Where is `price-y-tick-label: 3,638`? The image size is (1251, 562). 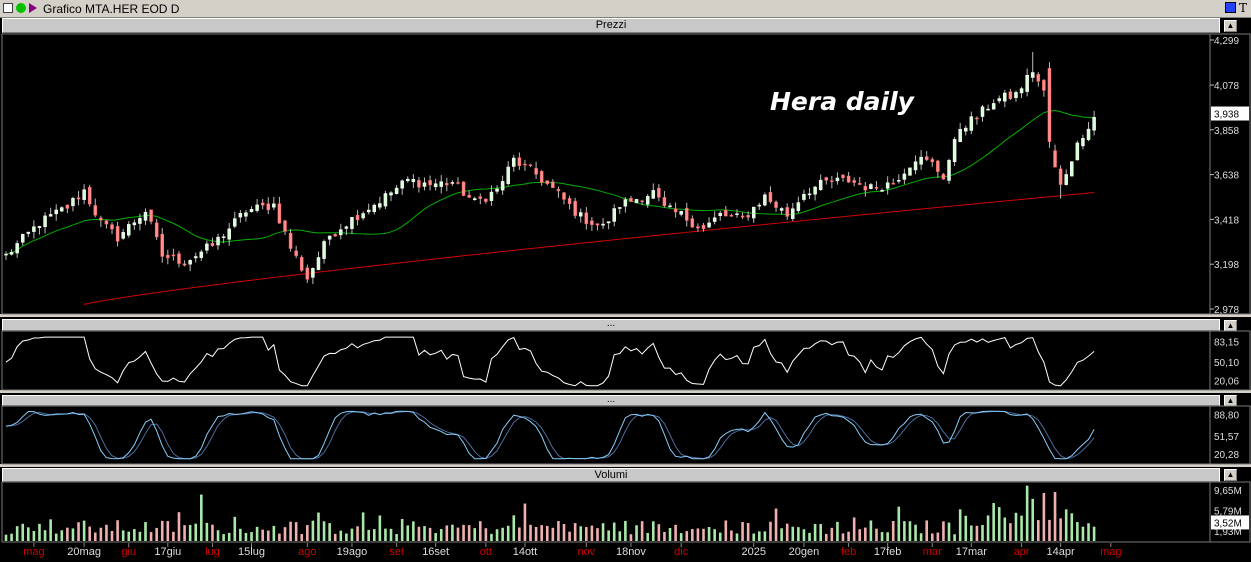
price-y-tick-label: 3,638 is located at coordinates (1226, 176).